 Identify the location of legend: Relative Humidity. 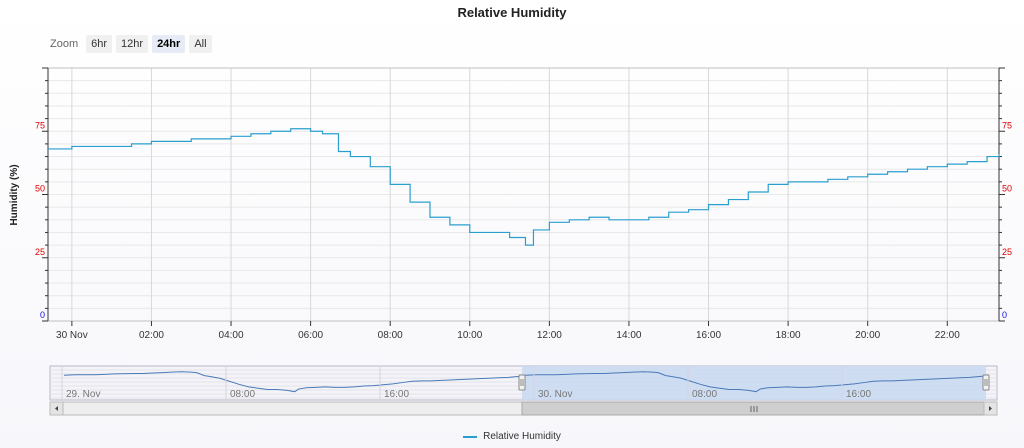
(512, 436).